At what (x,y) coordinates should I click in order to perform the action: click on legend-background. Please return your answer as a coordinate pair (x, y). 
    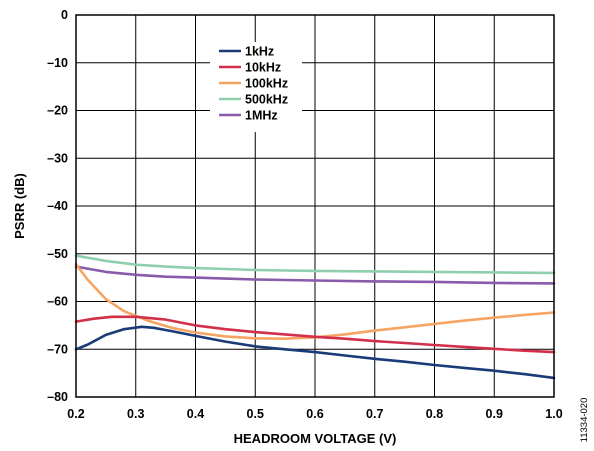
    Looking at the image, I should click on (256, 87).